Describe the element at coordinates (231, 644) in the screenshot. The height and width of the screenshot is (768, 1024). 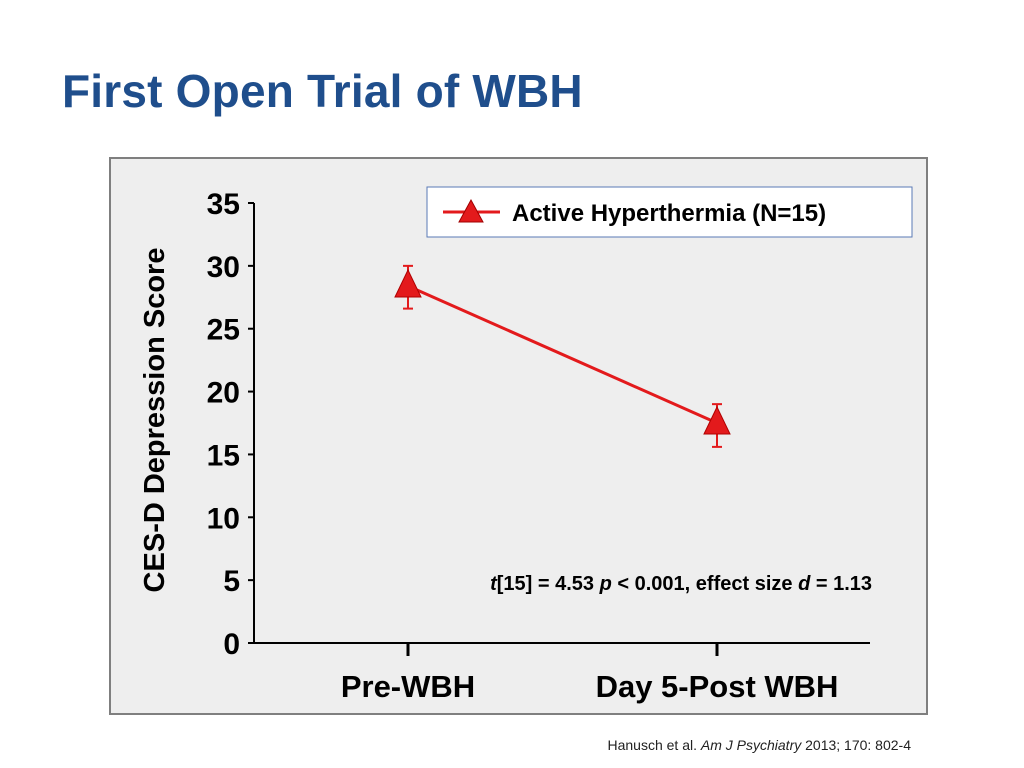
I see `y-tick-label: 0` at that location.